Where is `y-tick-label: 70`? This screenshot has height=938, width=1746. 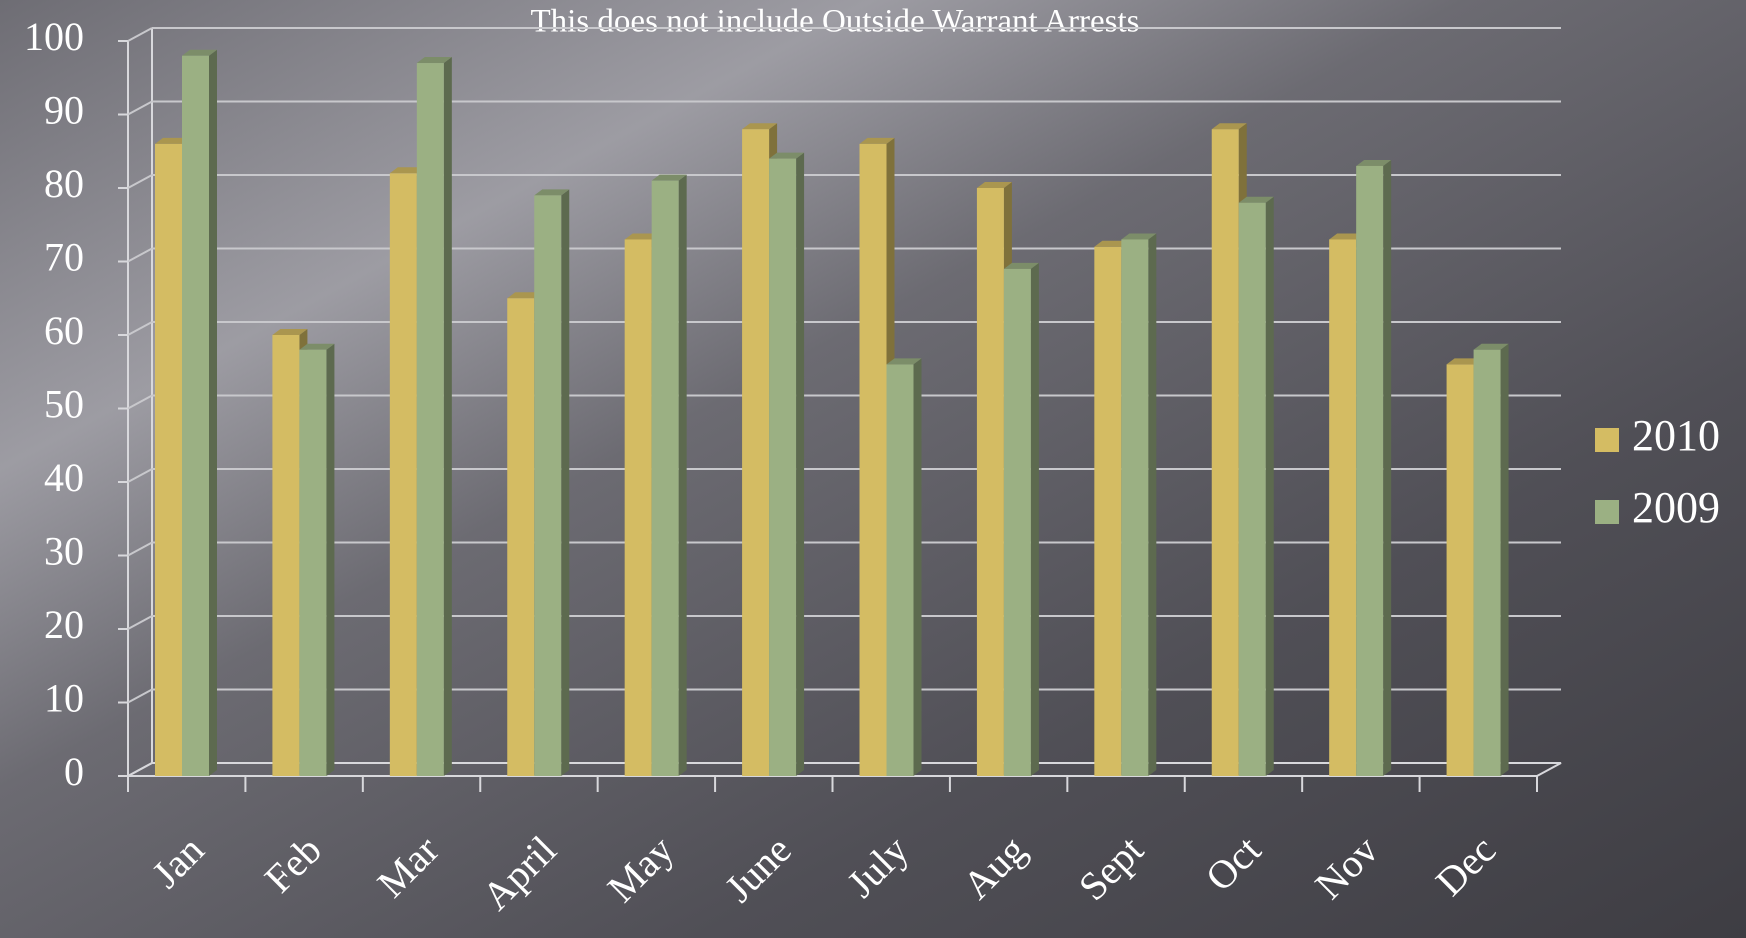
y-tick-label: 70 is located at coordinates (64, 257).